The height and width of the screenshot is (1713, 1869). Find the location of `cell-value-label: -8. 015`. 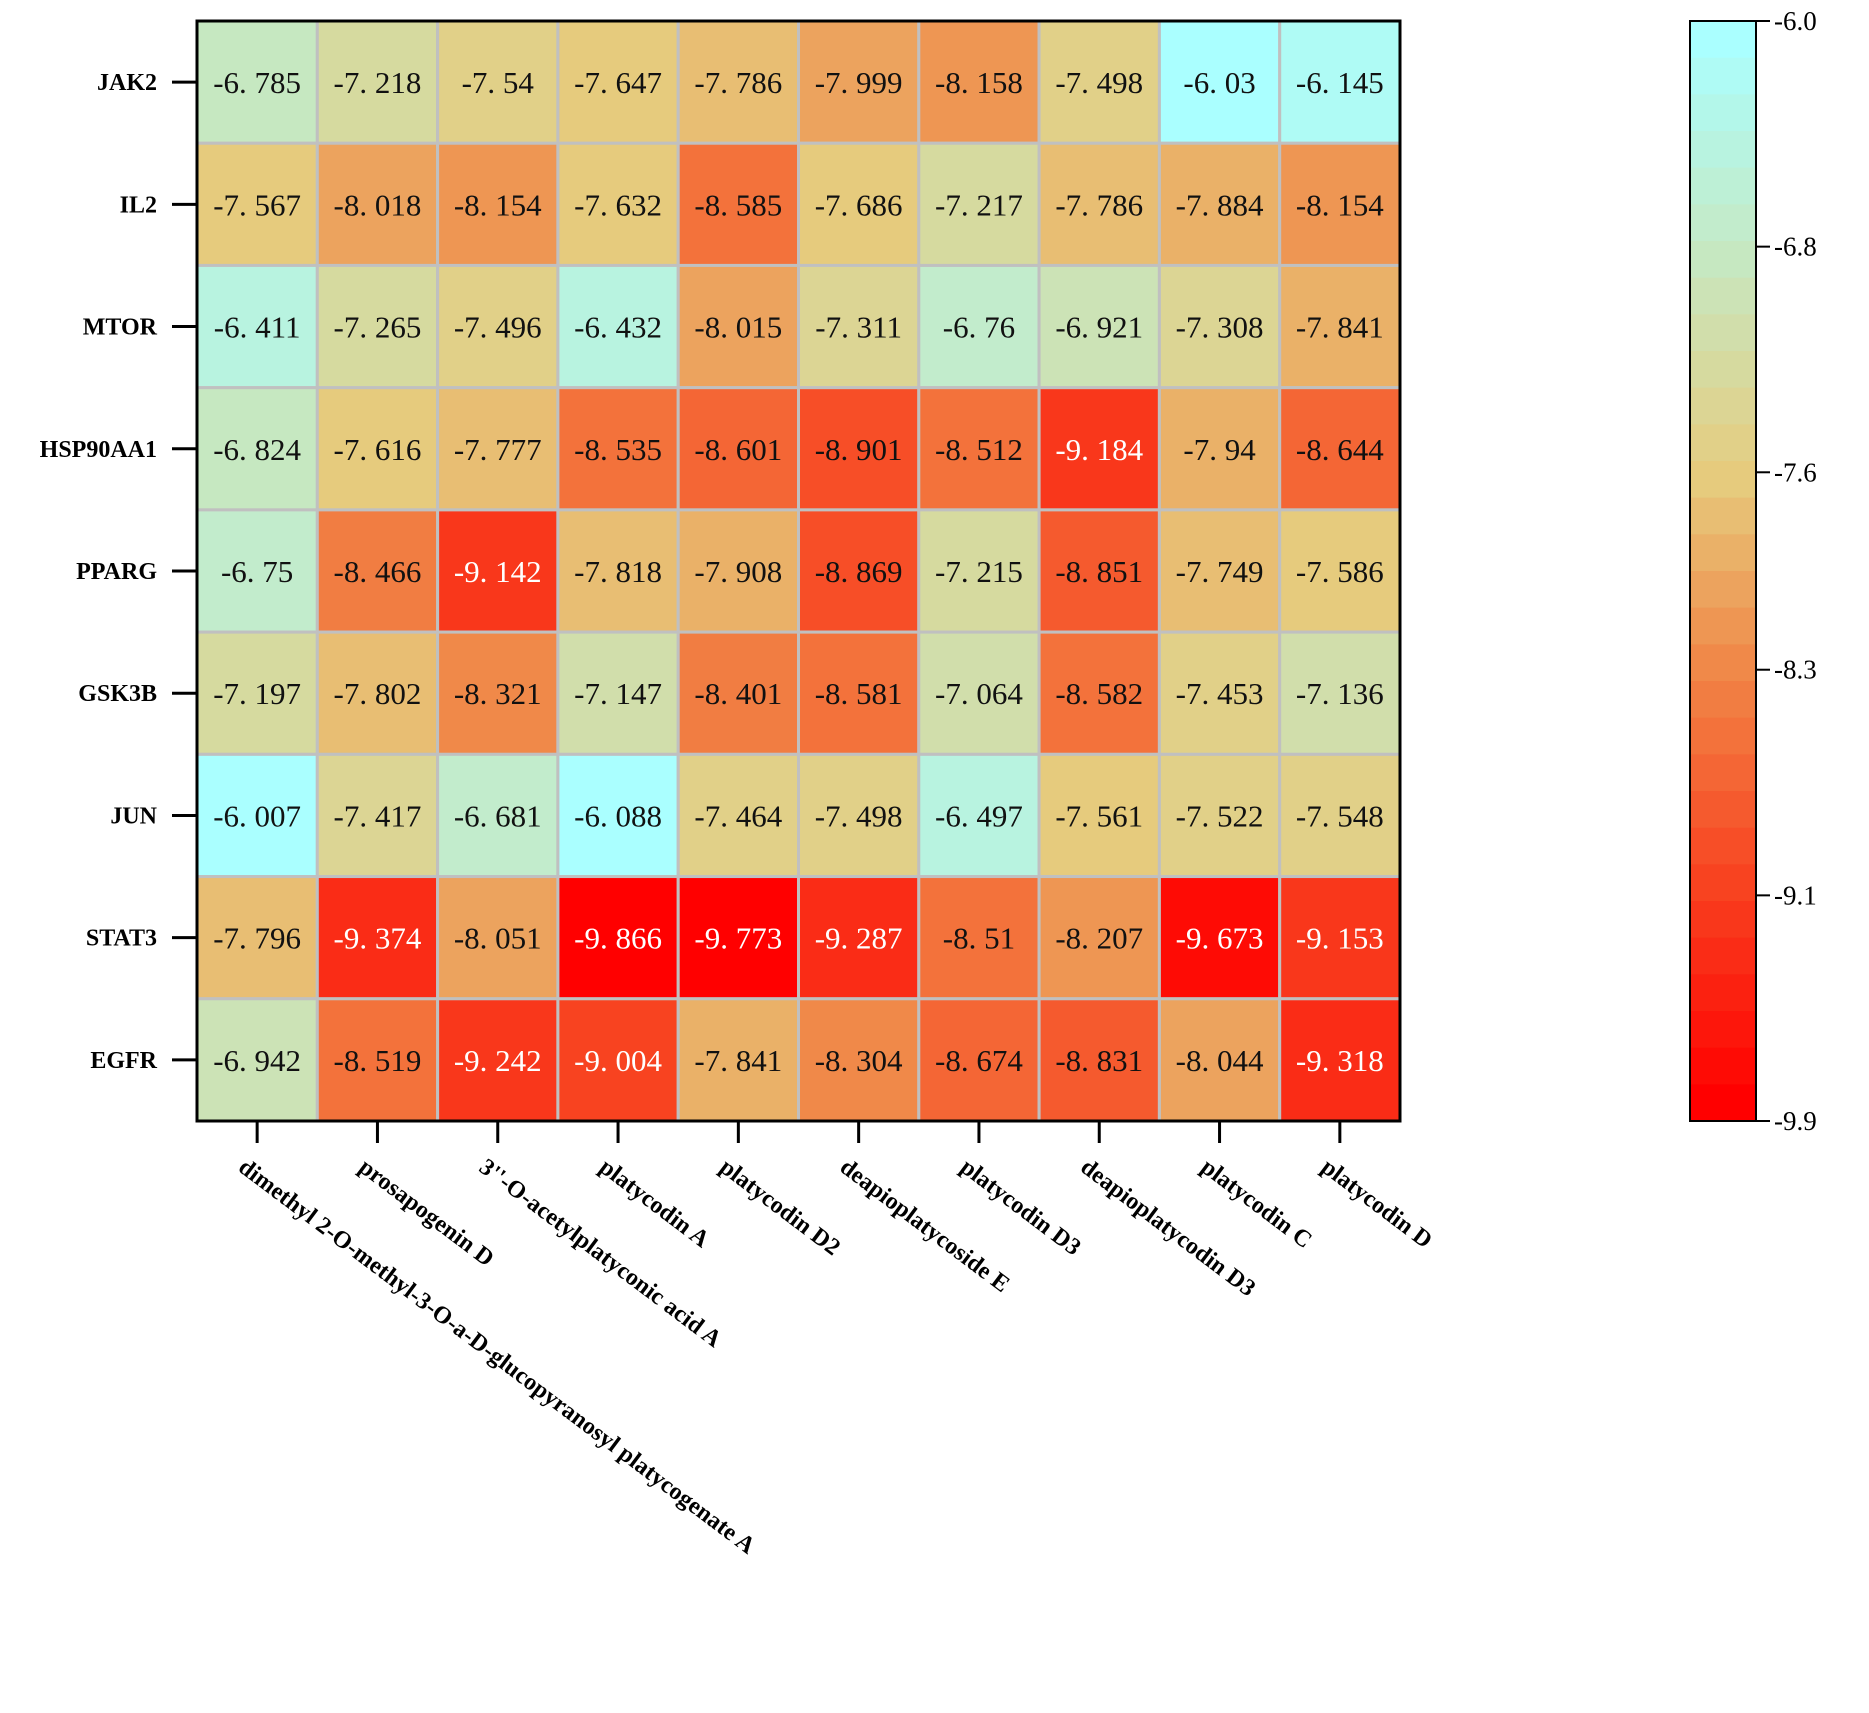

cell-value-label: -8. 015 is located at coordinates (738, 327).